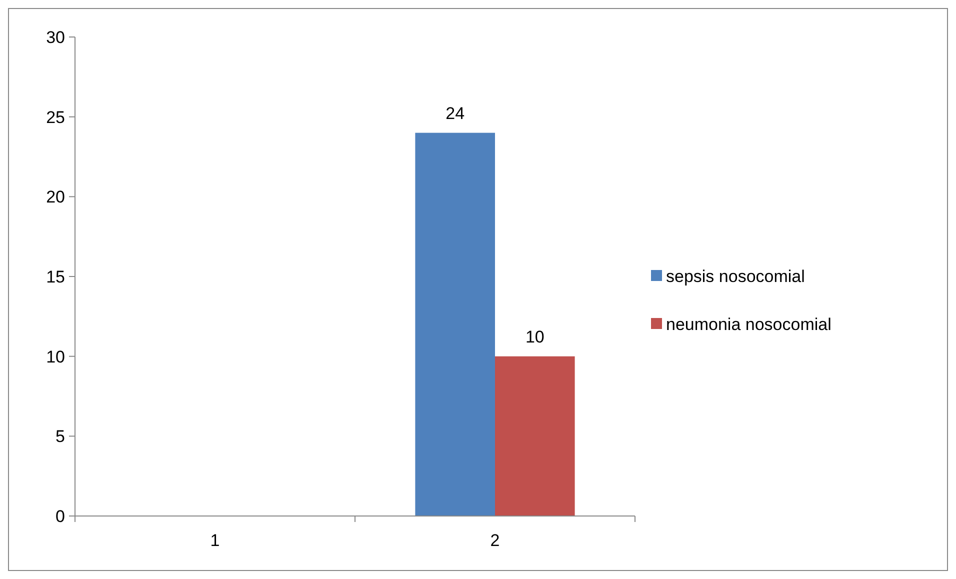 This screenshot has height=579, width=956. I want to click on data-label: 10, so click(534, 336).